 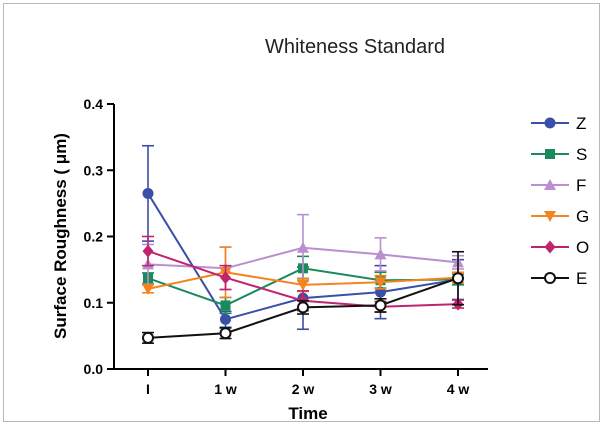 What do you see at coordinates (582, 216) in the screenshot?
I see `legend-label: G` at bounding box center [582, 216].